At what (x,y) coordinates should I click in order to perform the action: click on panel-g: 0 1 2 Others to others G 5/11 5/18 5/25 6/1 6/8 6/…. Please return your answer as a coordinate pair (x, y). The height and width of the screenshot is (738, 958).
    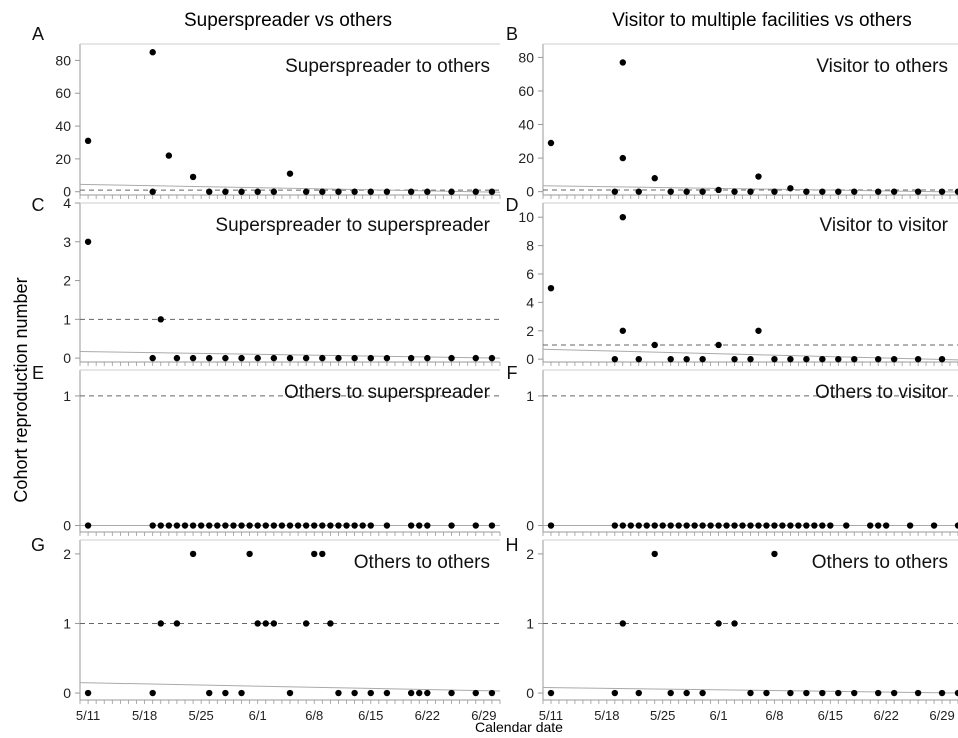
    Looking at the image, I should click on (266, 629).